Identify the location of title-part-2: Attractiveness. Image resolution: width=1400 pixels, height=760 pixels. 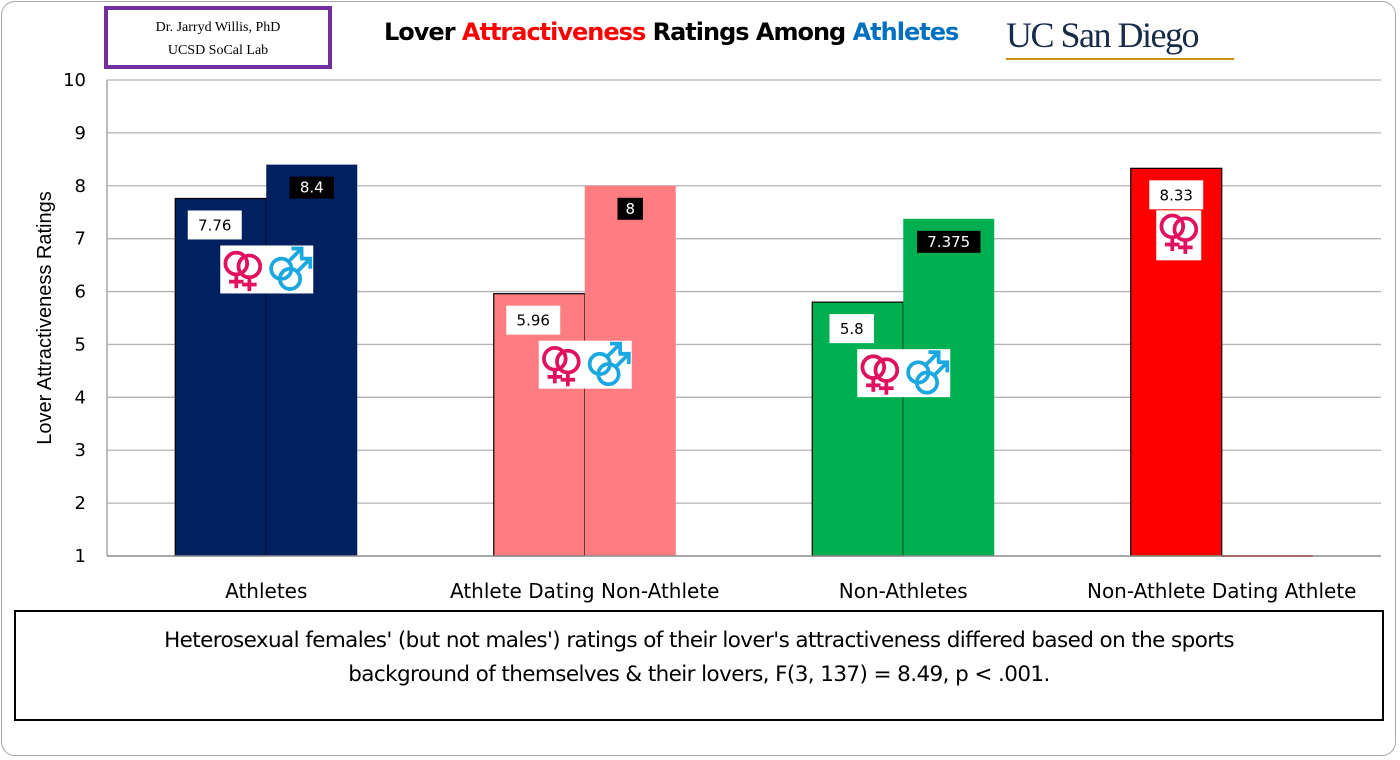
(553, 32).